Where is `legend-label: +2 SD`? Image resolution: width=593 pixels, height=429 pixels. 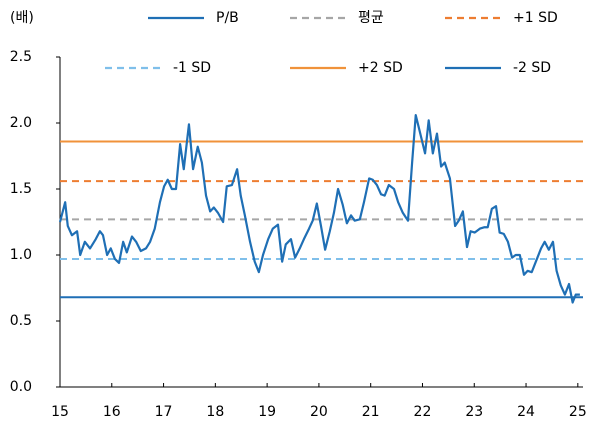 legend-label: +2 SD is located at coordinates (380, 68).